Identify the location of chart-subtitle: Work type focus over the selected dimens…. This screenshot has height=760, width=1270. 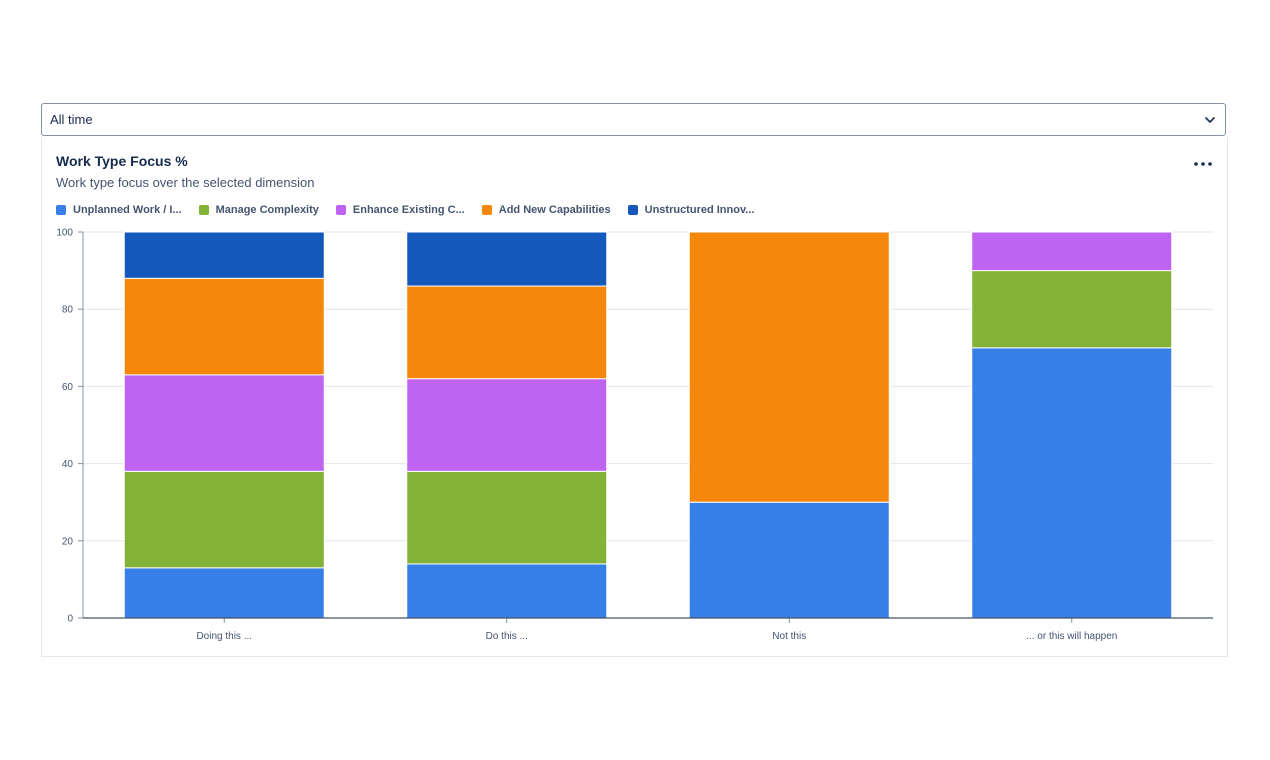
(185, 182).